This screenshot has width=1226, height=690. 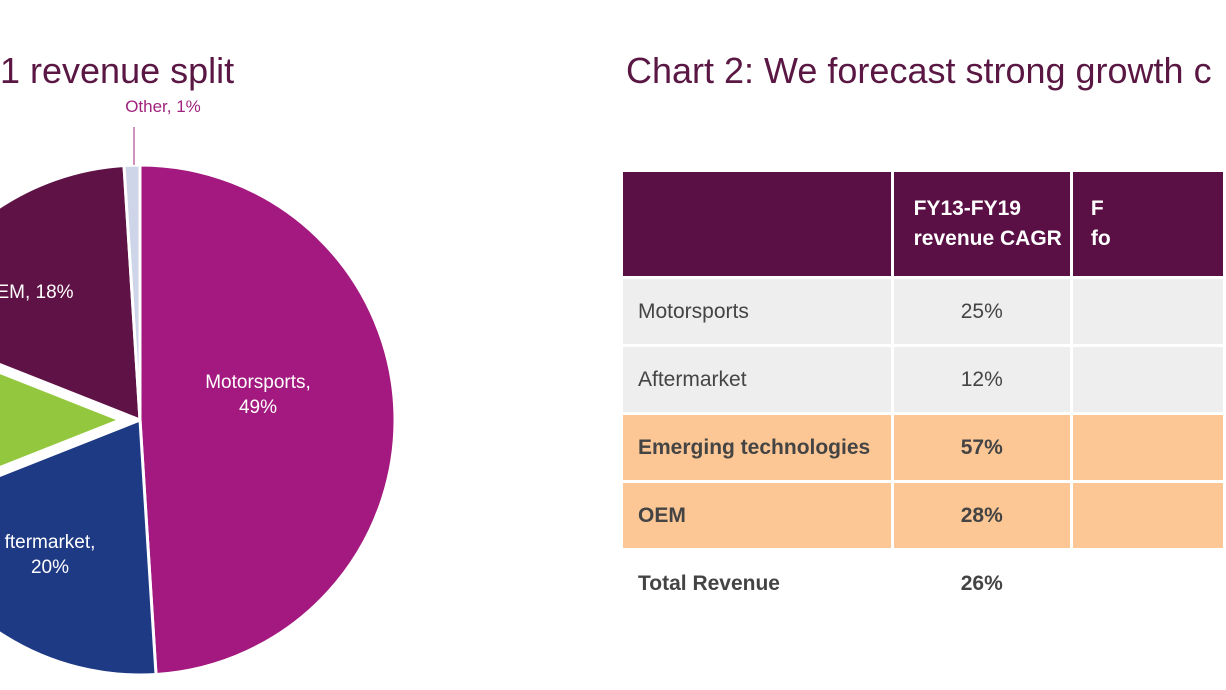 What do you see at coordinates (981, 583) in the screenshot?
I see `row-cagr: 26%` at bounding box center [981, 583].